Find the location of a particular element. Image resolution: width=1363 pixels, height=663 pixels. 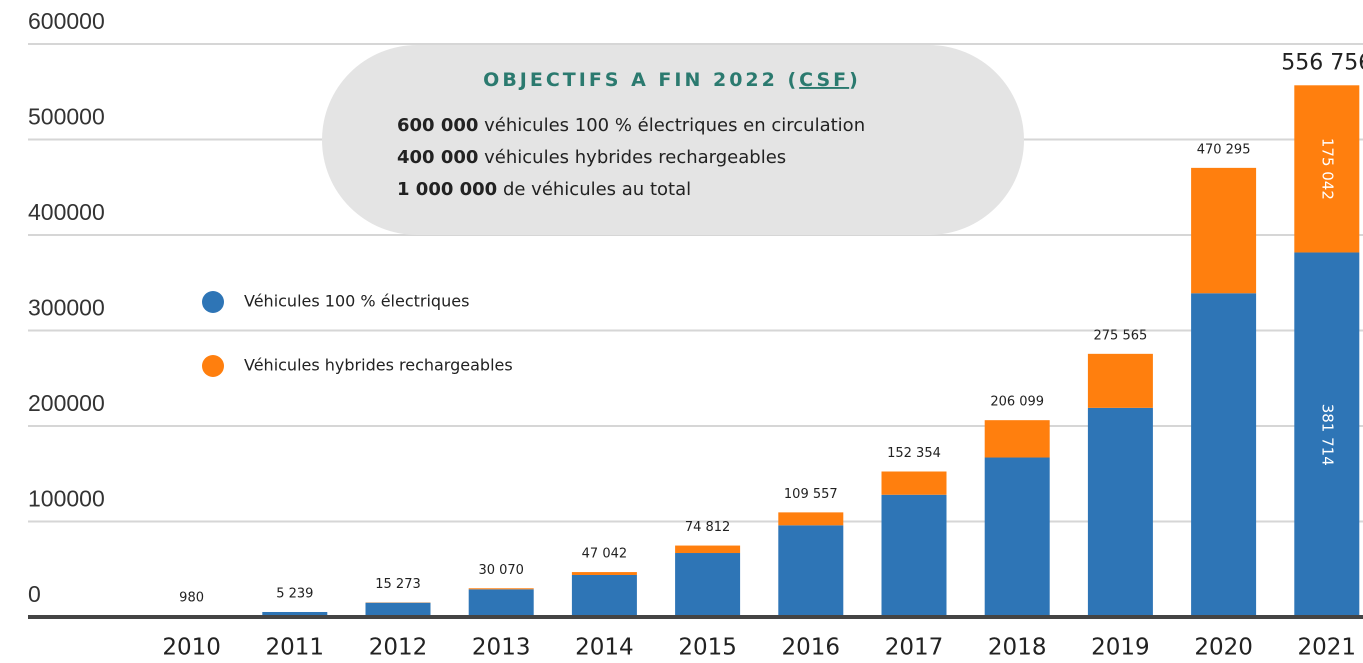

x-tick-label: 2014 is located at coordinates (604, 648).